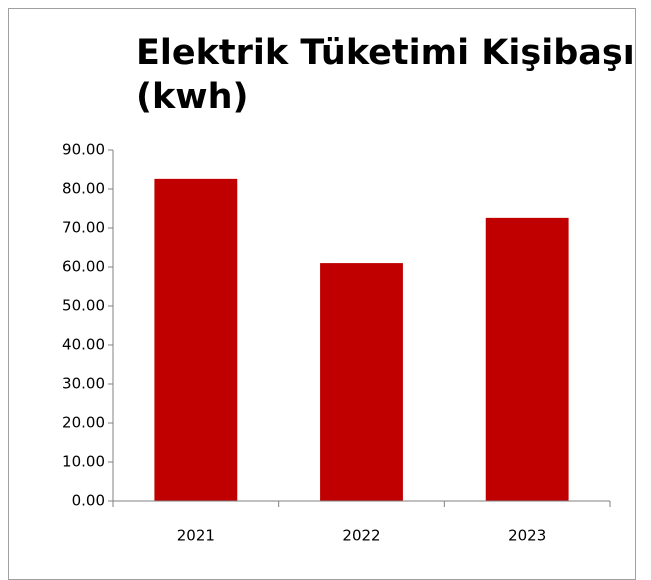 Image resolution: width=651 pixels, height=580 pixels. I want to click on y-tick-label: 20.00, so click(83, 423).